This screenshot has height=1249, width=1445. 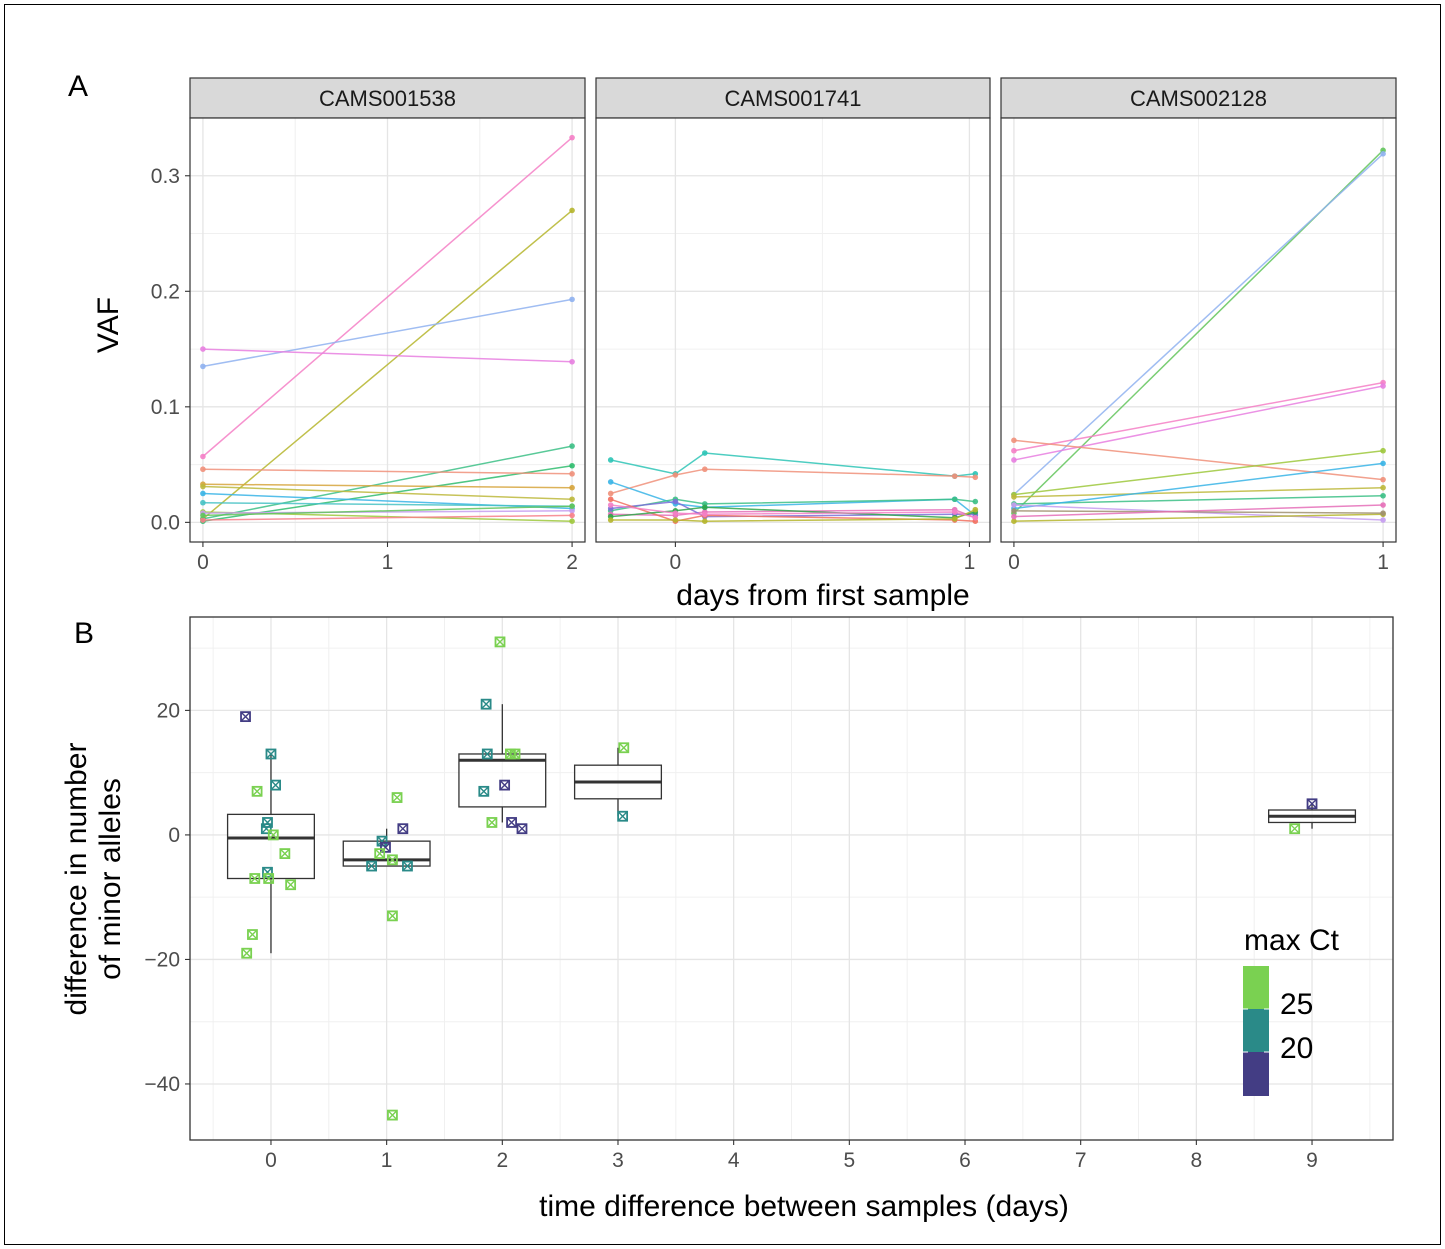 I want to click on legend-swatch-mid, so click(x=1256, y=1030).